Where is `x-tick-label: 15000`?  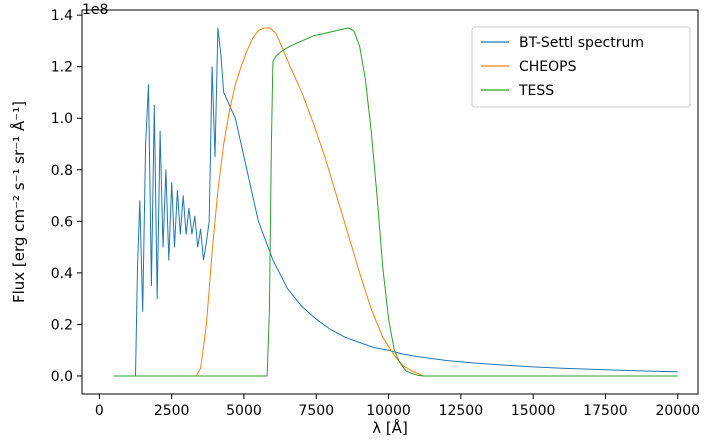
x-tick-label: 15000 is located at coordinates (533, 411).